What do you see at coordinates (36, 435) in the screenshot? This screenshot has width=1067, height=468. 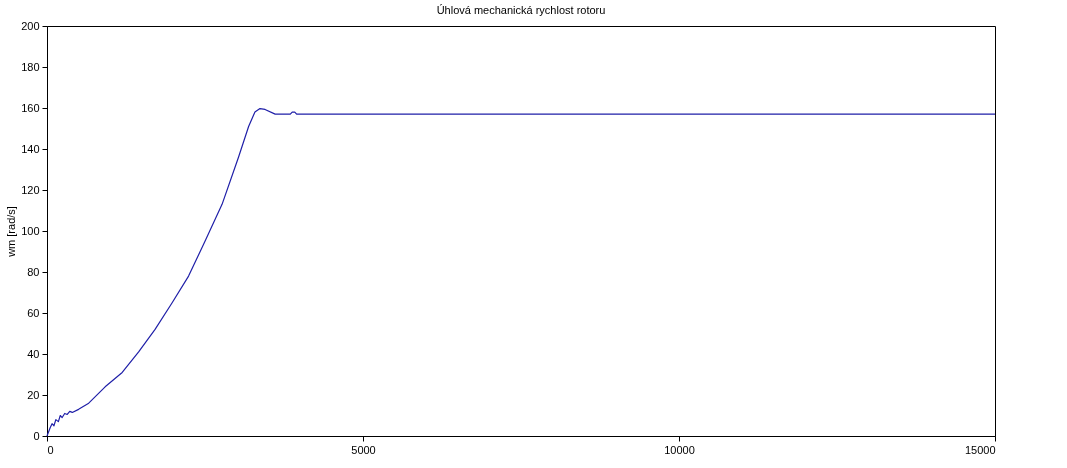 I see `y-tick-label: 0` at bounding box center [36, 435].